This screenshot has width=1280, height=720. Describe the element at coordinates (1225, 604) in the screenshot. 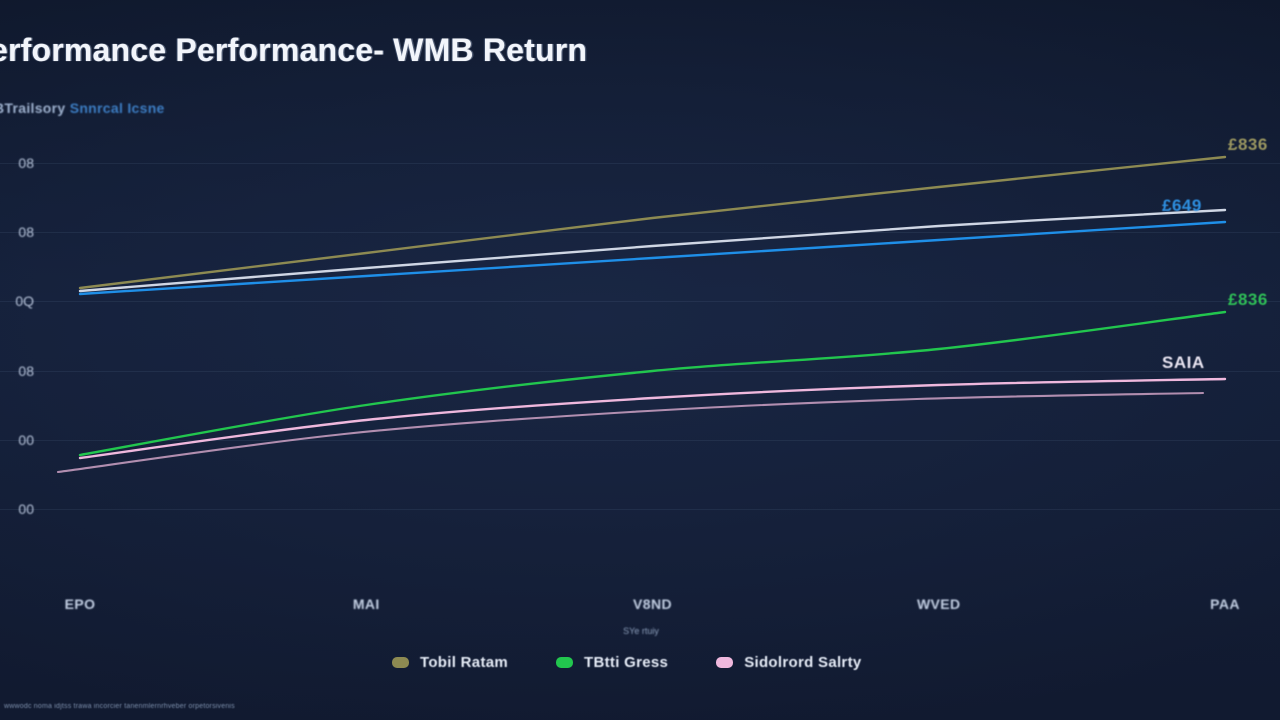

I see `x-axis-tick-label: PAA` at that location.